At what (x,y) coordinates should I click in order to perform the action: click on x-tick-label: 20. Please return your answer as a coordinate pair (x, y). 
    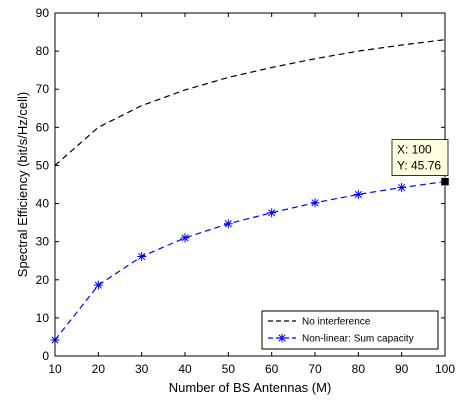
    Looking at the image, I should click on (99, 369).